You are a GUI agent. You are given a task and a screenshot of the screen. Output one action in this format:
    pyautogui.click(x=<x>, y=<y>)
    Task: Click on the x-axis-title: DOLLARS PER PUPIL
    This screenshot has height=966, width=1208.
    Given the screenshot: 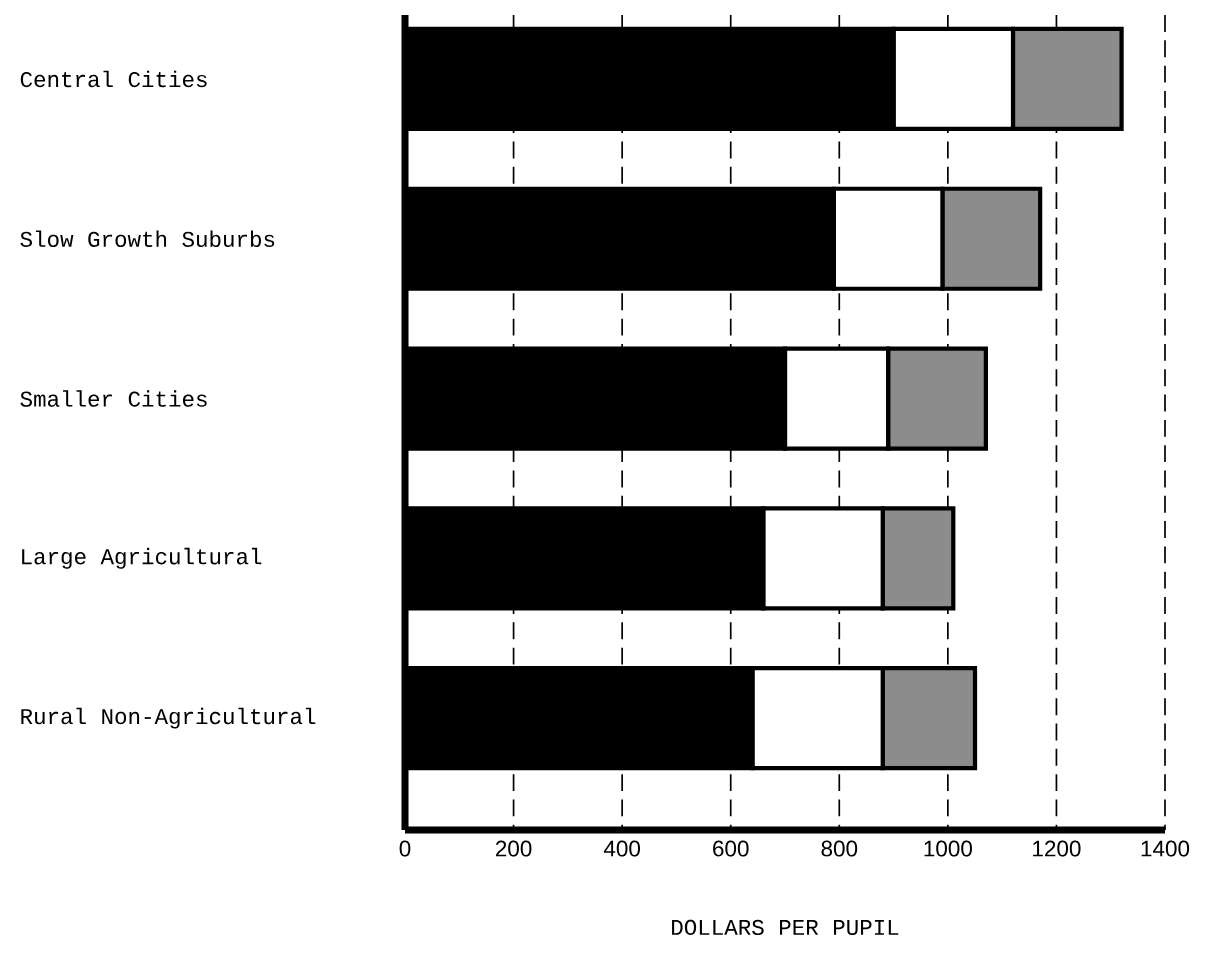 What is the action you would take?
    pyautogui.click(x=785, y=927)
    